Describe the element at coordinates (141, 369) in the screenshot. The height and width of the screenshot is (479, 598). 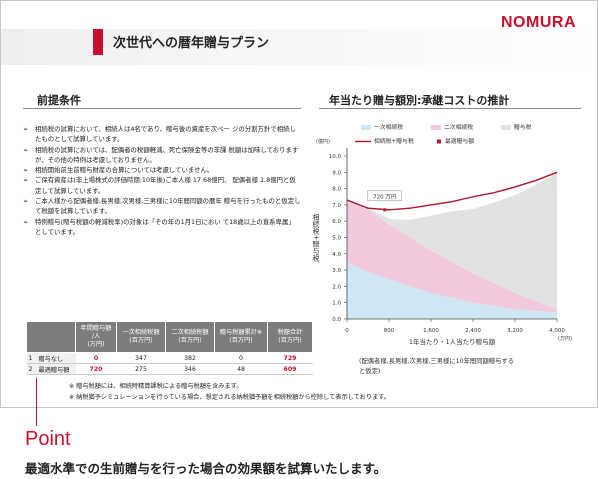
I see `cell-first-tax: 275` at that location.